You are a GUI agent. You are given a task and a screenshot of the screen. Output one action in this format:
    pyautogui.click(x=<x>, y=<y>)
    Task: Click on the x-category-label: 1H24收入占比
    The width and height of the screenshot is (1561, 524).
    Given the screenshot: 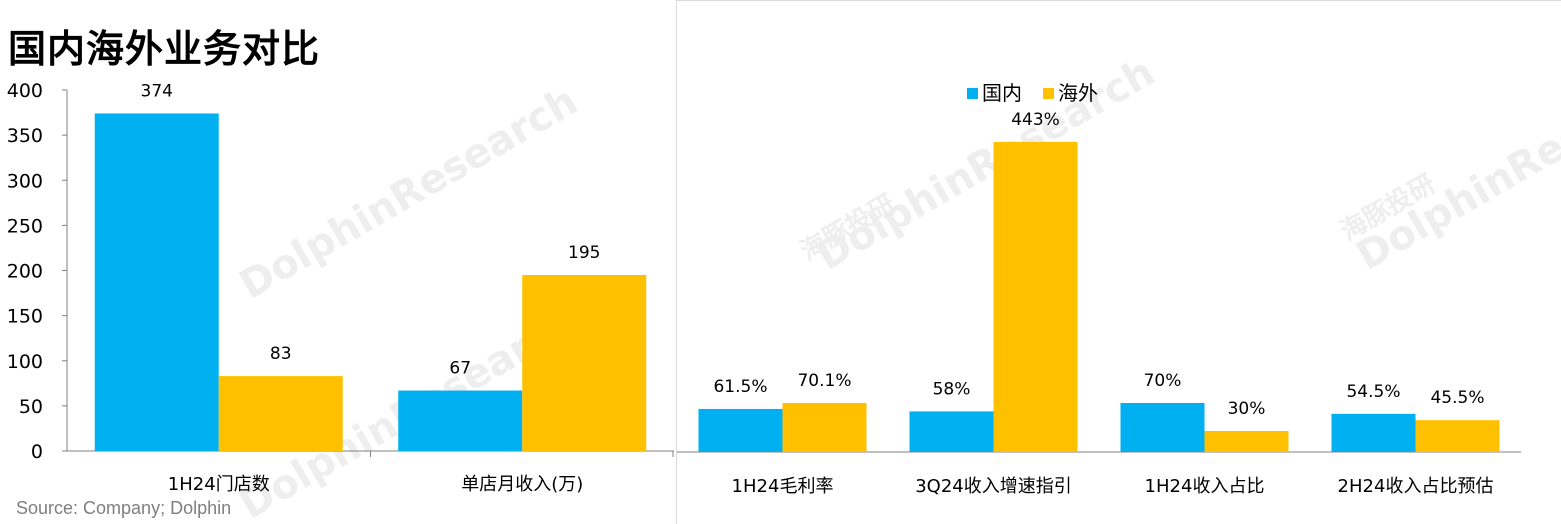 What is the action you would take?
    pyautogui.click(x=1205, y=486)
    